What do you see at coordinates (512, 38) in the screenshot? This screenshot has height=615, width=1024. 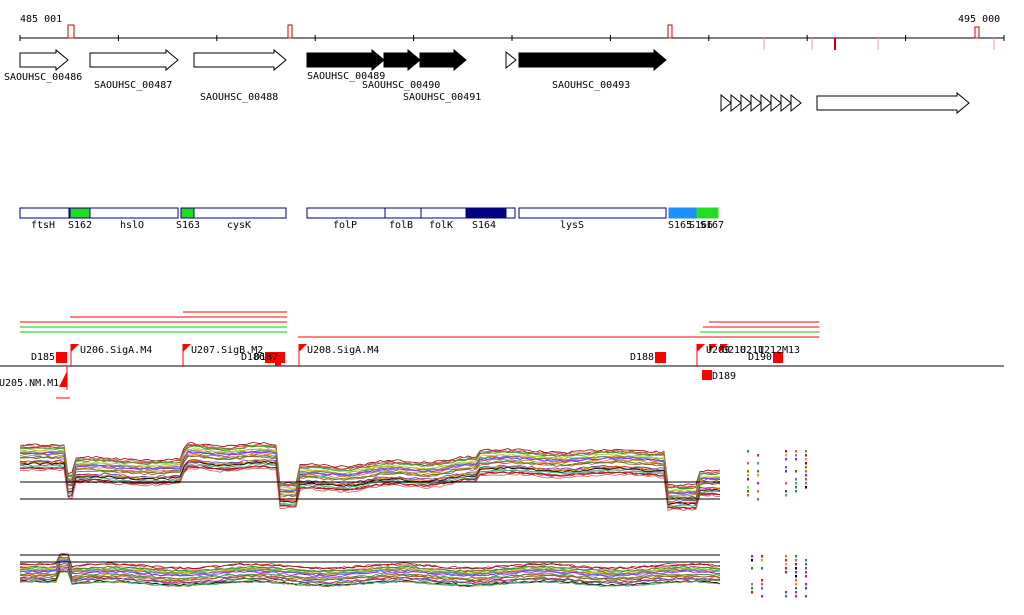 I see `axis-ticks` at bounding box center [512, 38].